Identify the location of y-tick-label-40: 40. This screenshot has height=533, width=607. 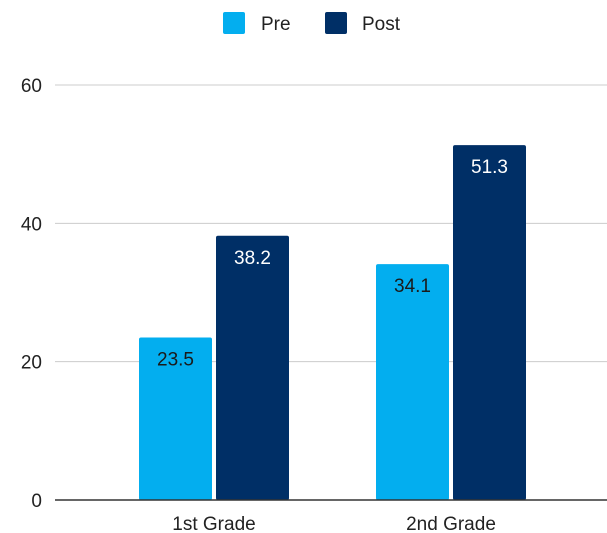
(31, 224).